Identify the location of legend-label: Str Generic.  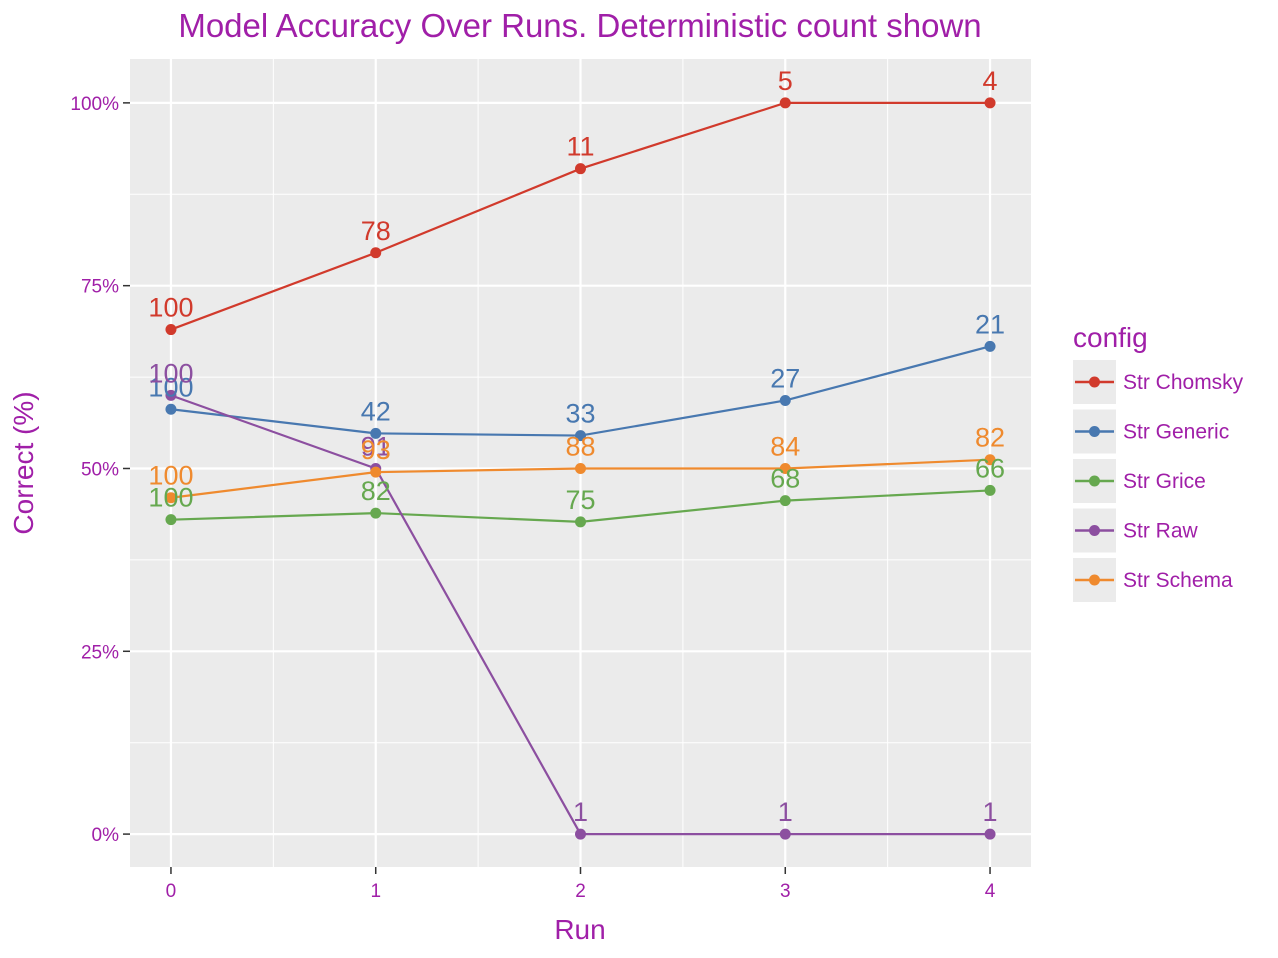
(1176, 432).